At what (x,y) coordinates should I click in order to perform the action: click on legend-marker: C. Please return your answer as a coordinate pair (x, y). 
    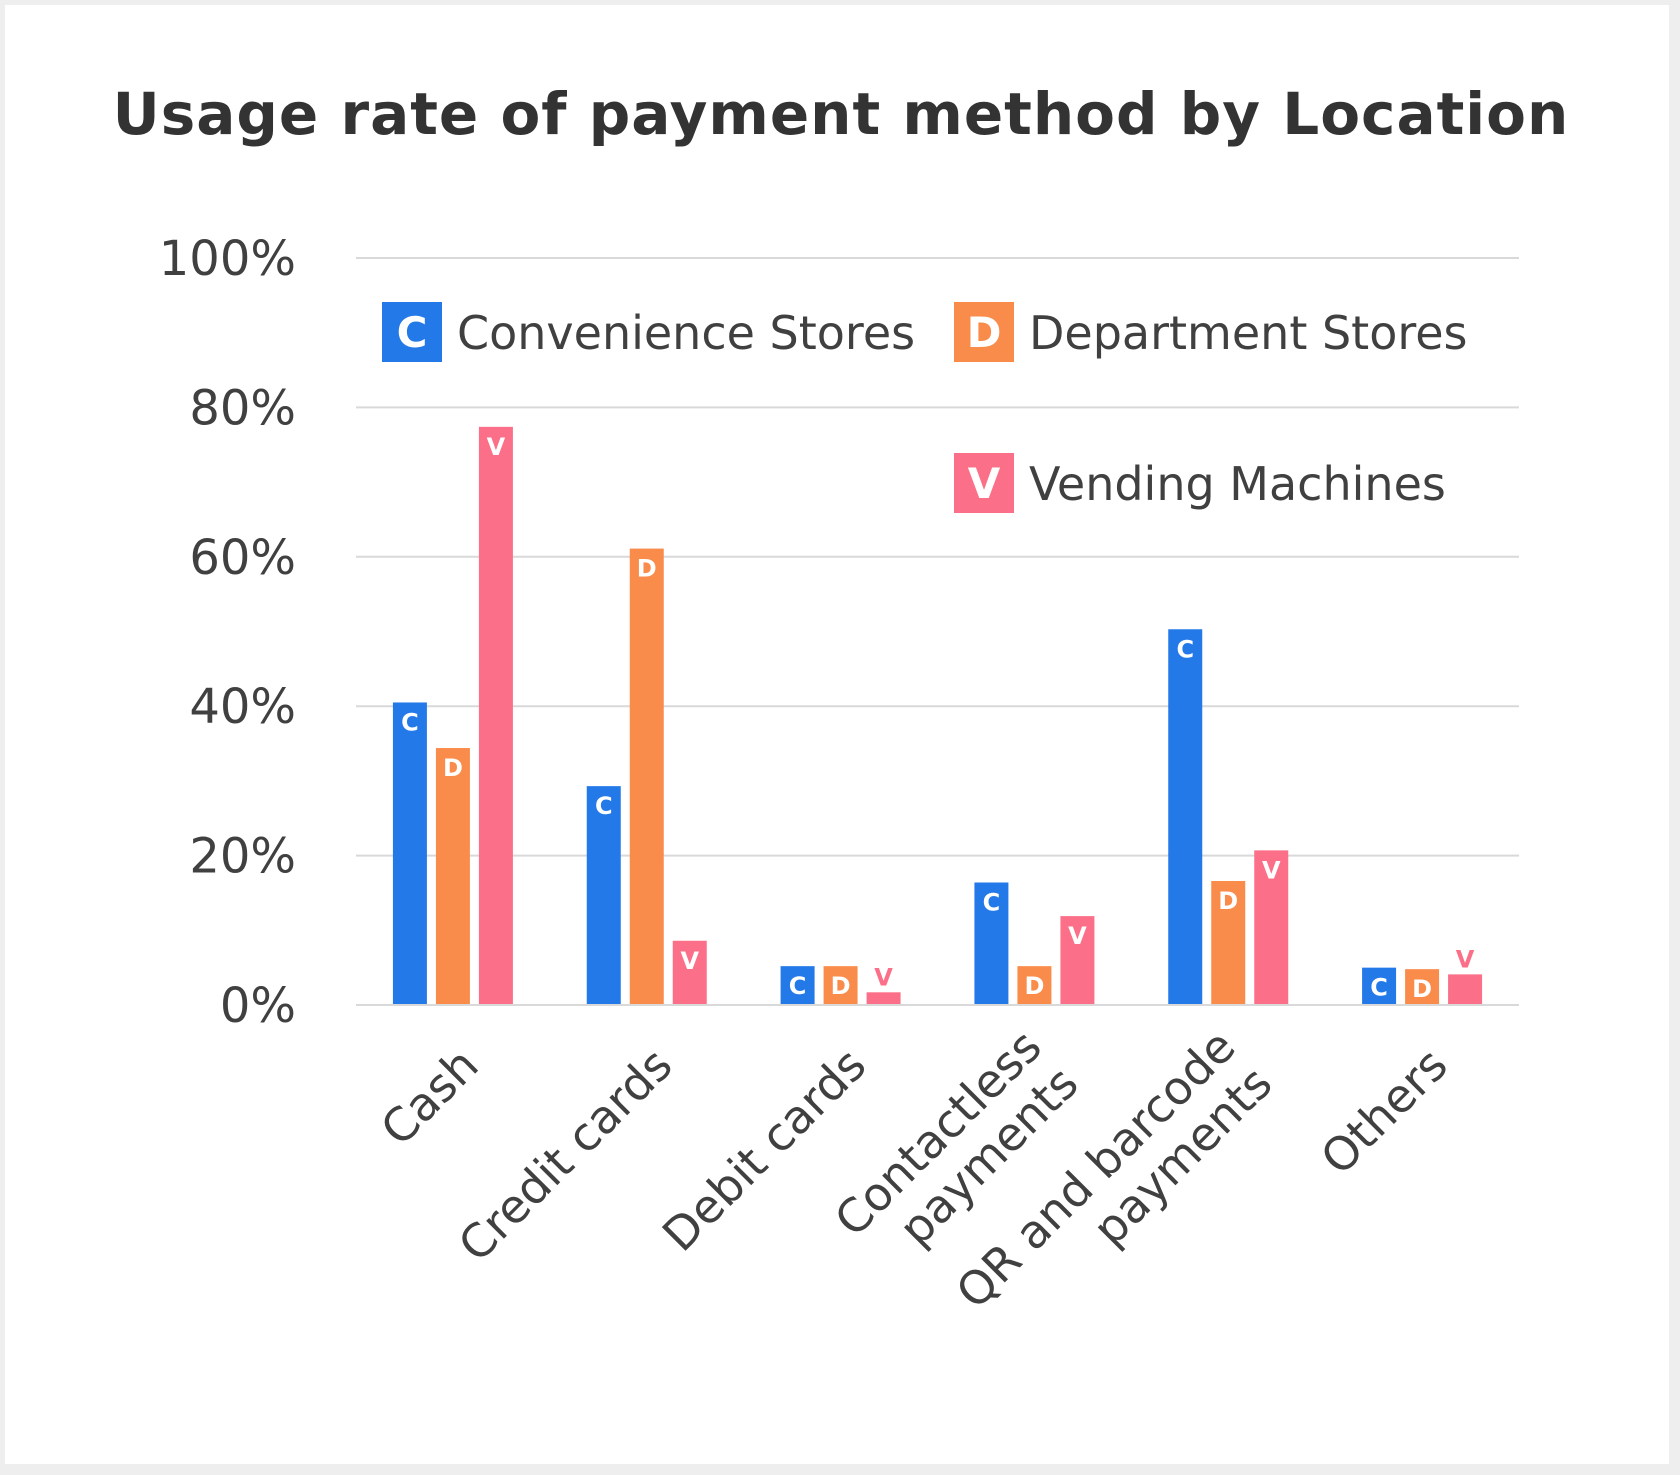
    Looking at the image, I should click on (412, 332).